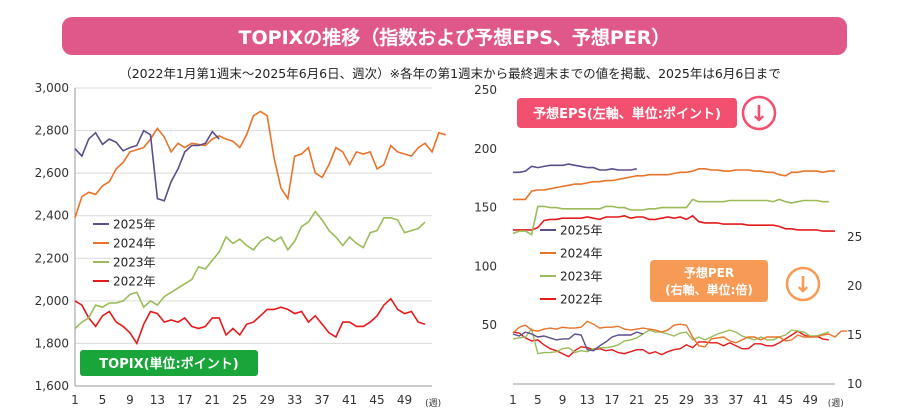  I want to click on per-down-arrow-icon, so click(803, 284).